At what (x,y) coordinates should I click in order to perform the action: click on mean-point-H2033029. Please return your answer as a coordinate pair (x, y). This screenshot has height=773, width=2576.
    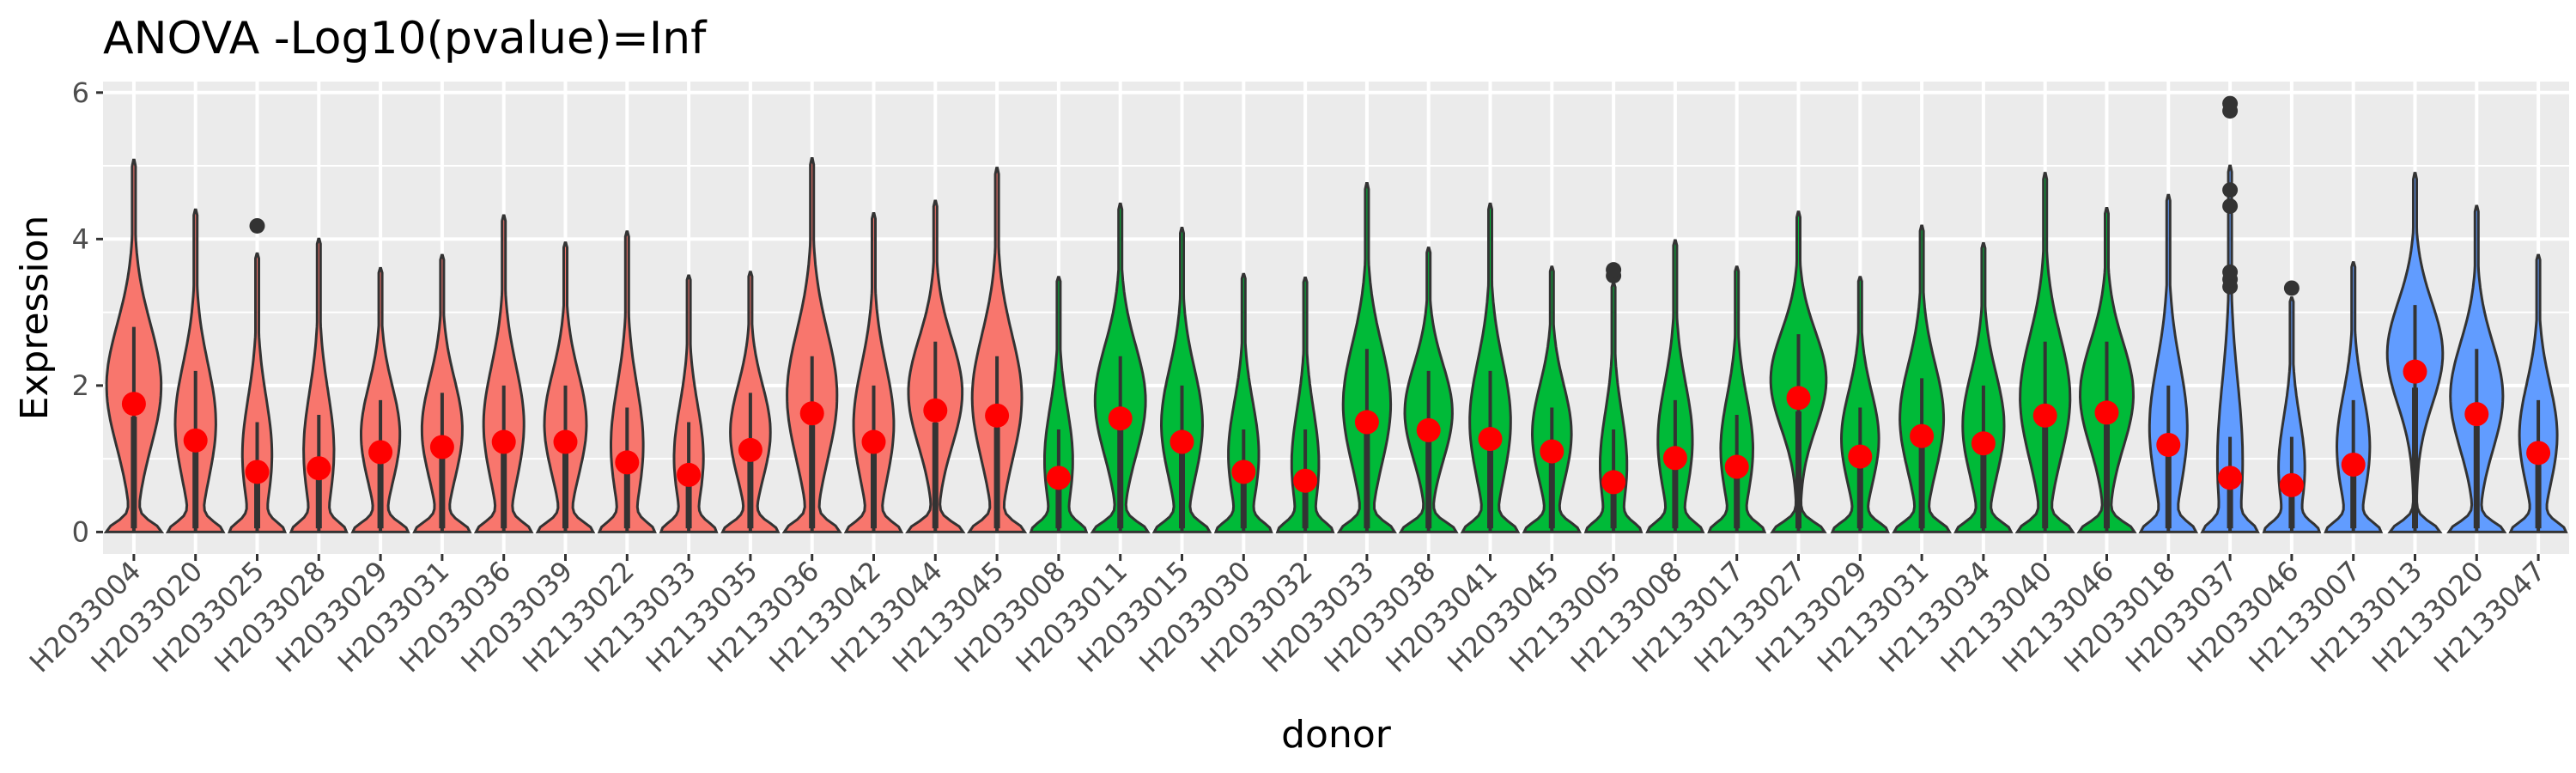
    Looking at the image, I should click on (380, 452).